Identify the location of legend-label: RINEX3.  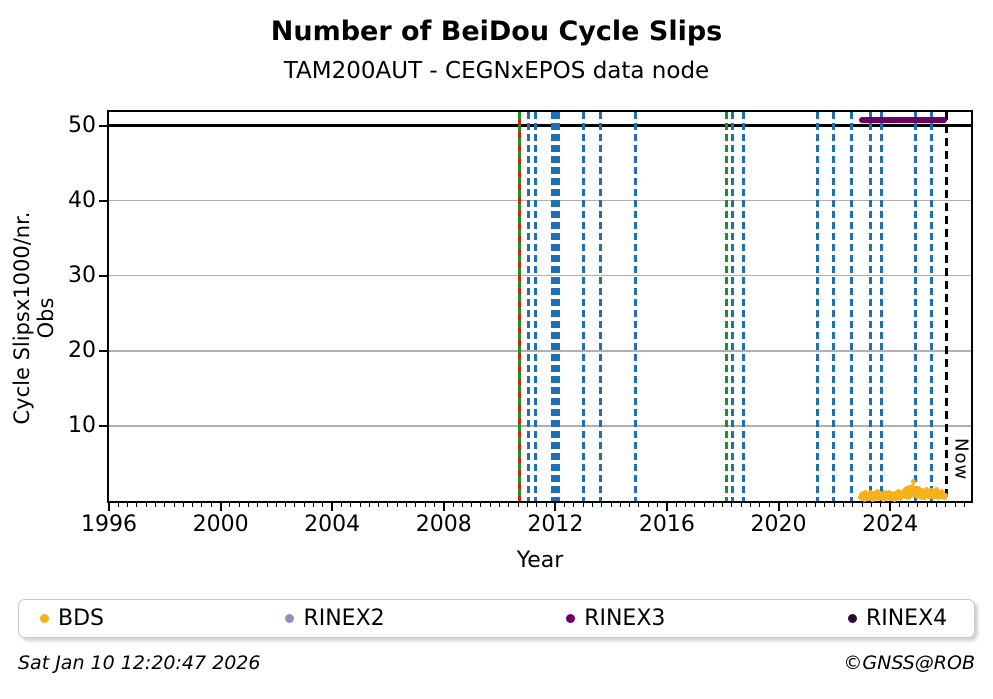
(625, 618).